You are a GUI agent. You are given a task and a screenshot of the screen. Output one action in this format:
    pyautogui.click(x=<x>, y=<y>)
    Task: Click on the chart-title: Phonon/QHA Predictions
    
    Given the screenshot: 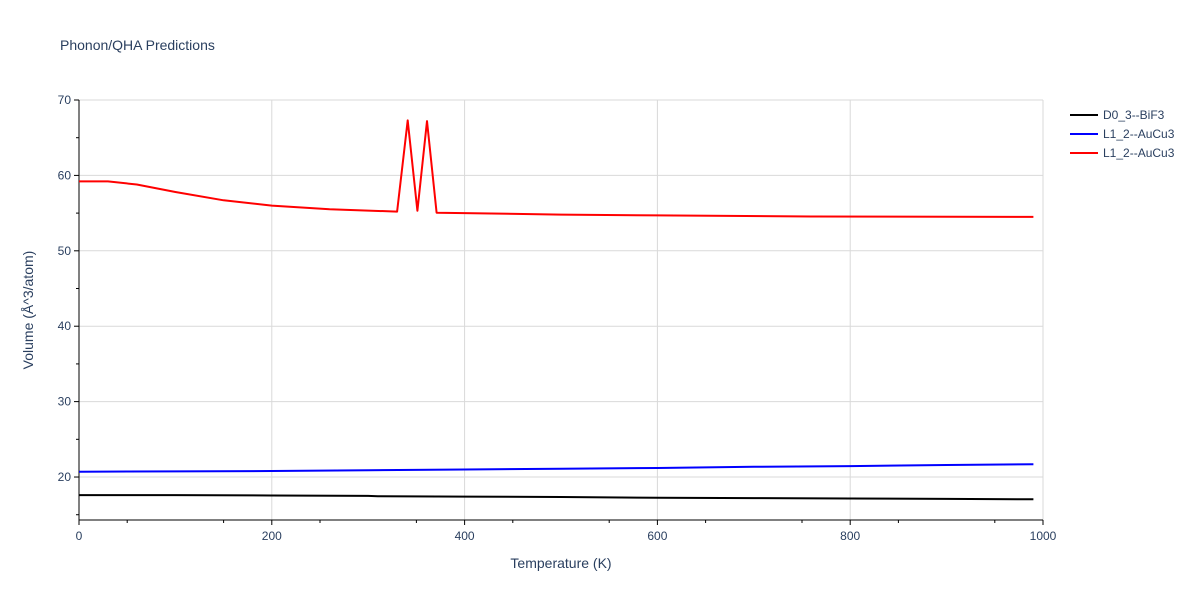 What is the action you would take?
    pyautogui.click(x=137, y=45)
    